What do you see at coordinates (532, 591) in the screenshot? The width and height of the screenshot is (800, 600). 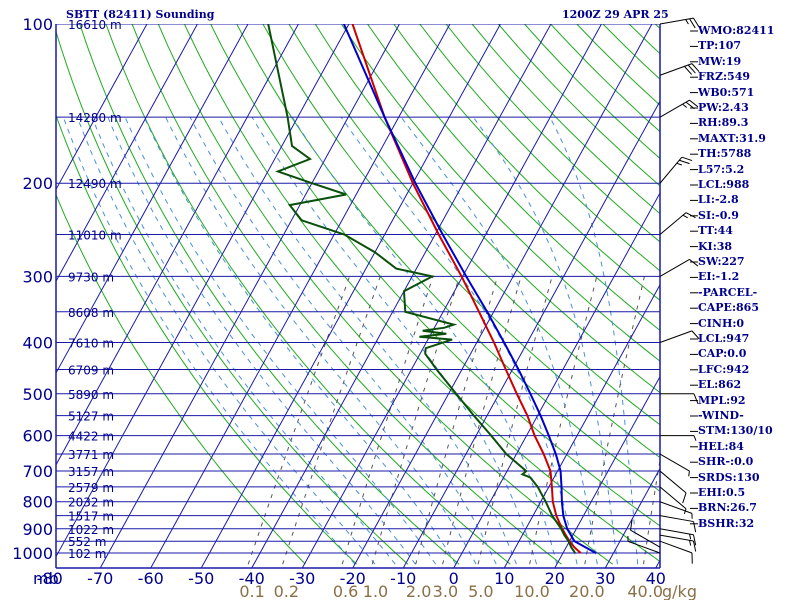 I see `mixing-ratio-label: 10.0` at bounding box center [532, 591].